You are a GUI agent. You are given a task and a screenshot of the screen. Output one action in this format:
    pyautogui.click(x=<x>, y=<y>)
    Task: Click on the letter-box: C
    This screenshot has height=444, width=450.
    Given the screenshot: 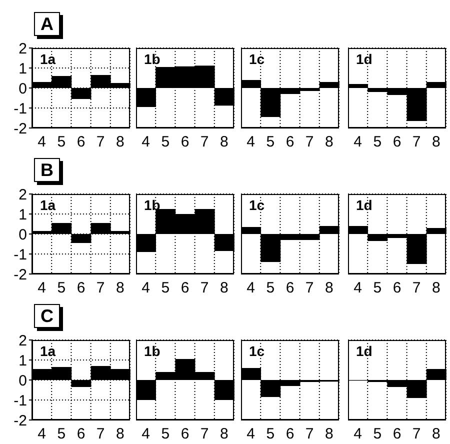 What is the action you would take?
    pyautogui.click(x=47, y=316)
    